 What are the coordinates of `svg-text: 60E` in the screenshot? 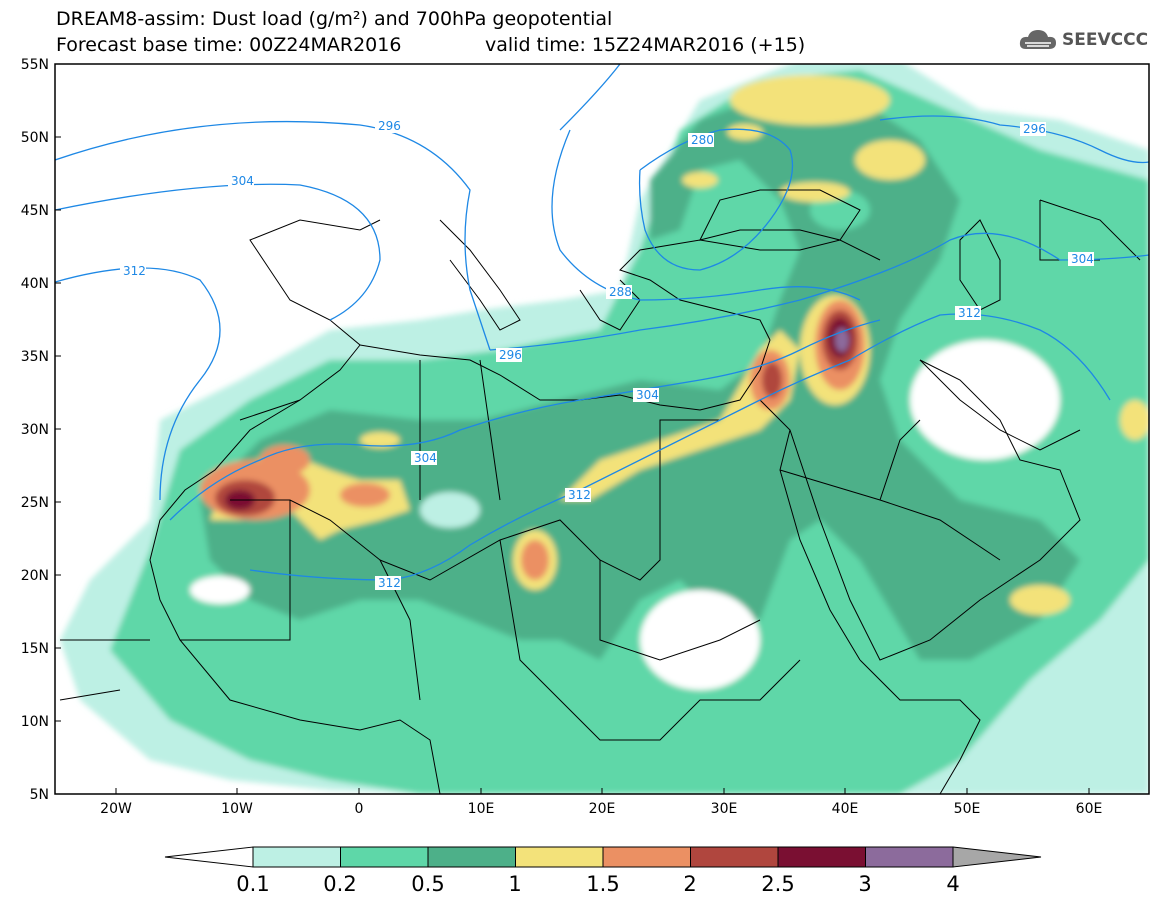 It's located at (1089, 809).